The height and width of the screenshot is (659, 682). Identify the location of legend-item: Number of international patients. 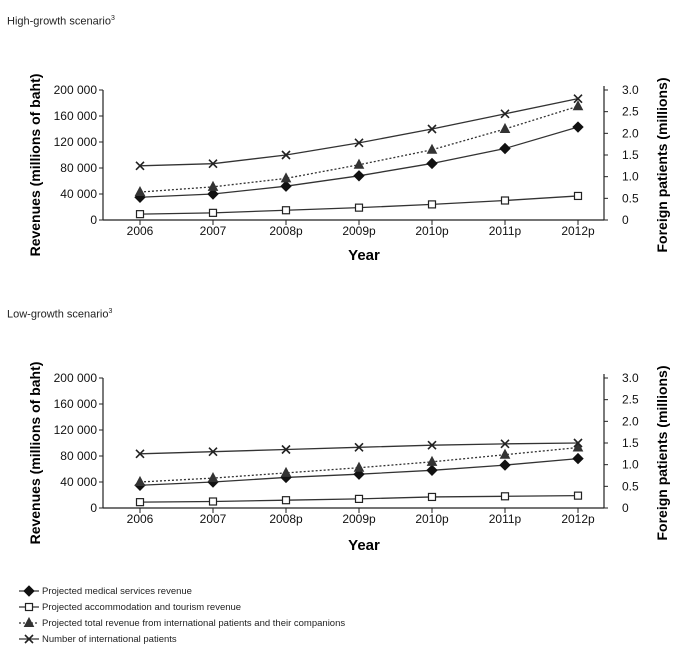
(181, 639).